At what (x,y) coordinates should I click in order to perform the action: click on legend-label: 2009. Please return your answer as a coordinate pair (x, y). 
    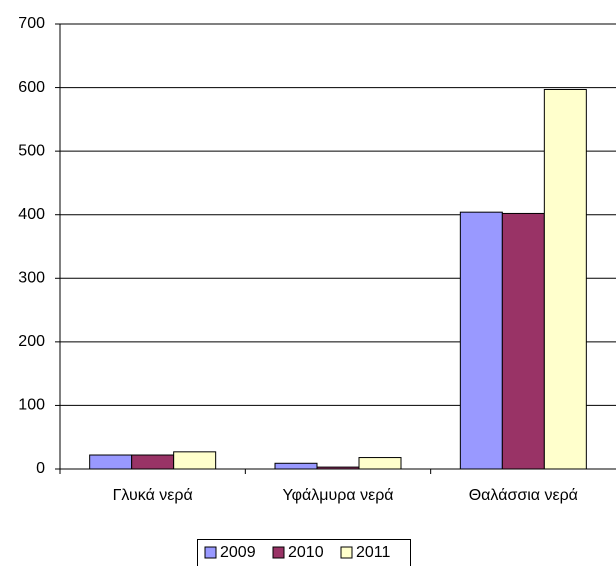
    Looking at the image, I should click on (238, 552).